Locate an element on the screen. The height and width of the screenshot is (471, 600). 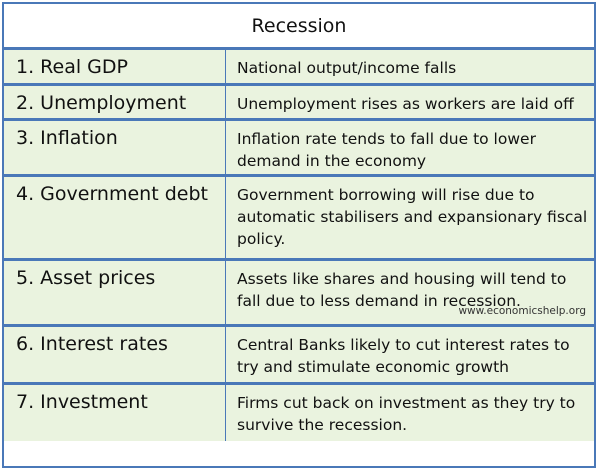
table-row: 1. Real GDP National output/income falls is located at coordinates (299, 68).